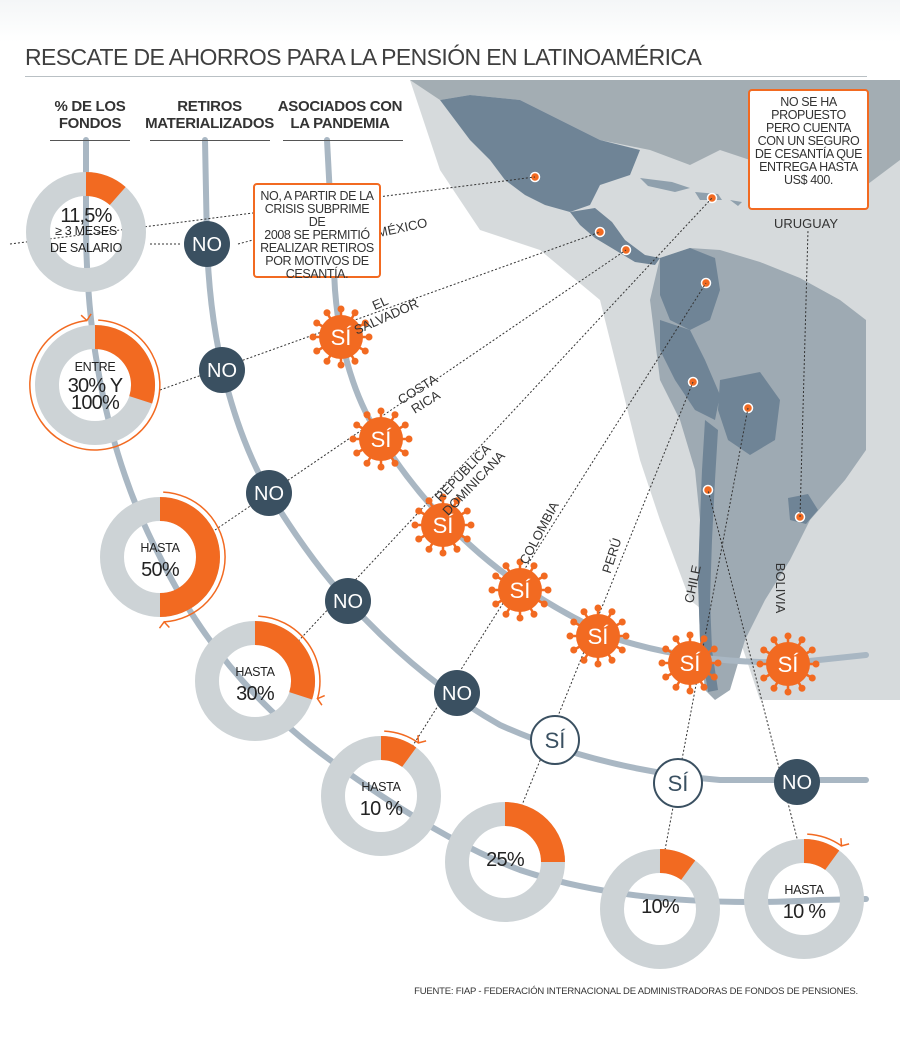 The image size is (900, 1037). Describe the element at coordinates (160, 548) in the screenshot. I see `donut-label: HASTA` at that location.